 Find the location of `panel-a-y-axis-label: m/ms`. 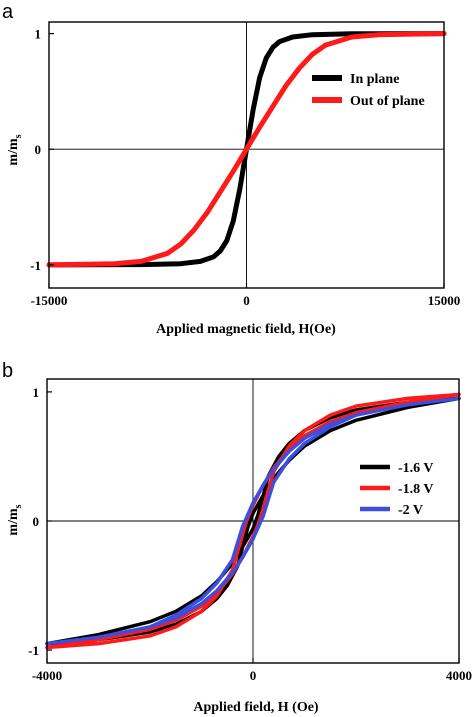

panel-a-y-axis-label: m/ms is located at coordinates (15, 149).